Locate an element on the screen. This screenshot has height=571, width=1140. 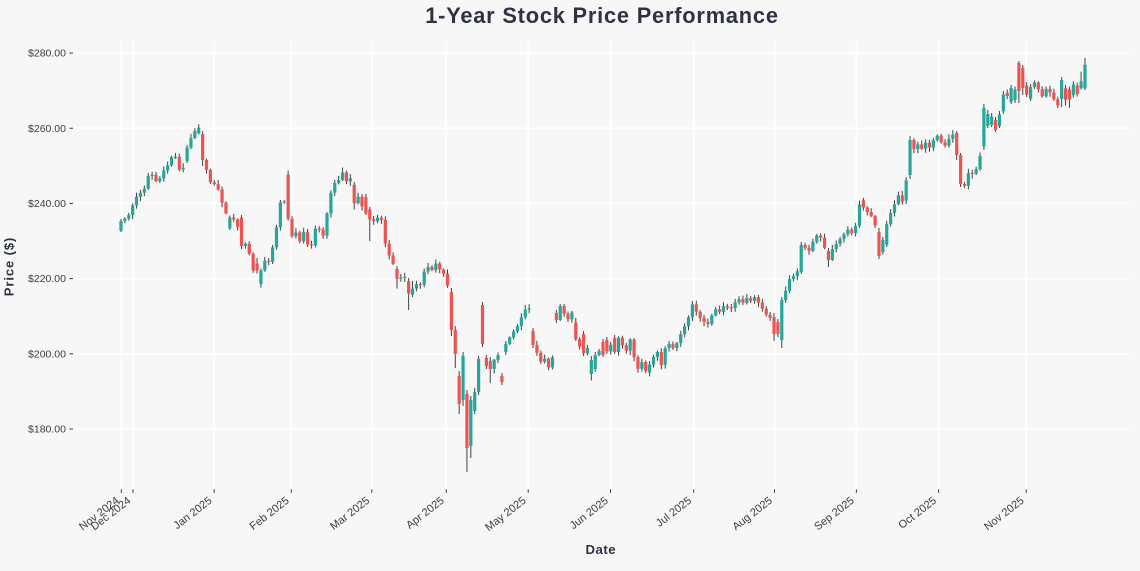
svg-text: $220.00 is located at coordinates (47, 279).